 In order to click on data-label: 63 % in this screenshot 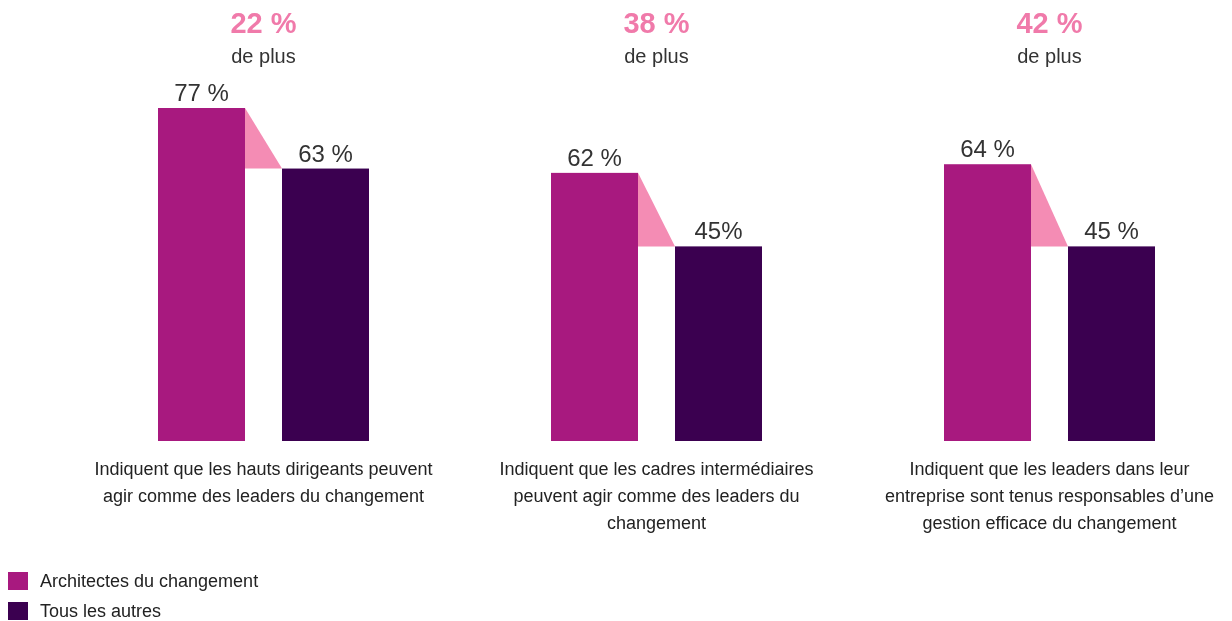, I will do `click(325, 153)`.